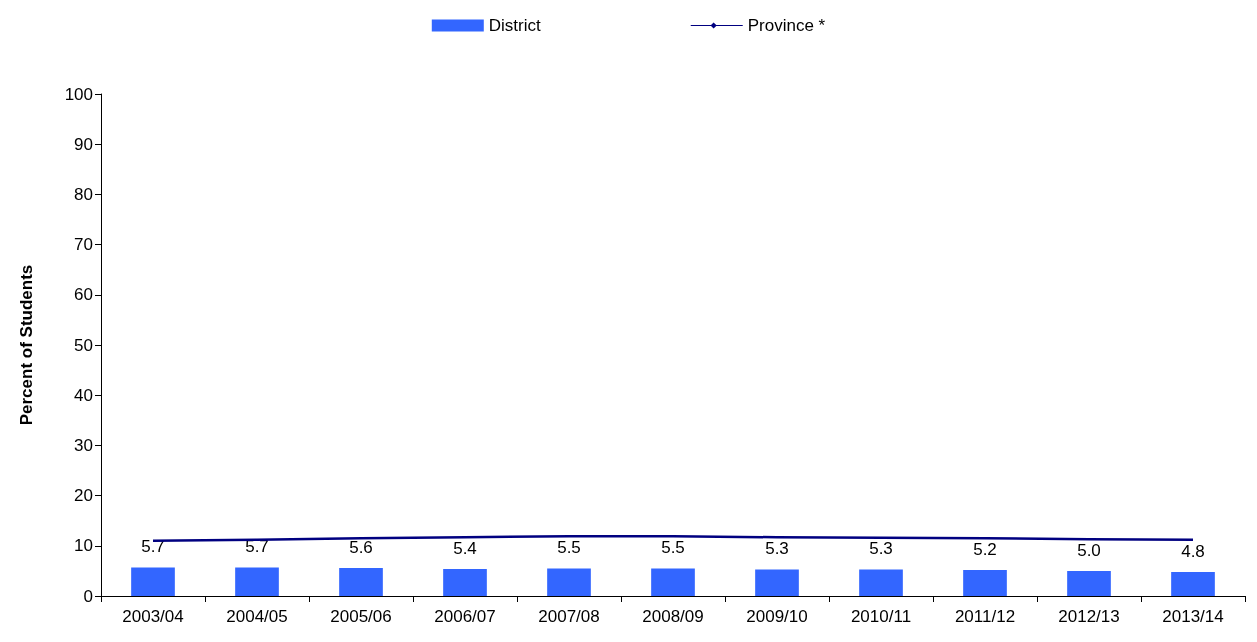 This screenshot has height=642, width=1257. What do you see at coordinates (881, 616) in the screenshot?
I see `x-tick-label: 2010/11` at bounding box center [881, 616].